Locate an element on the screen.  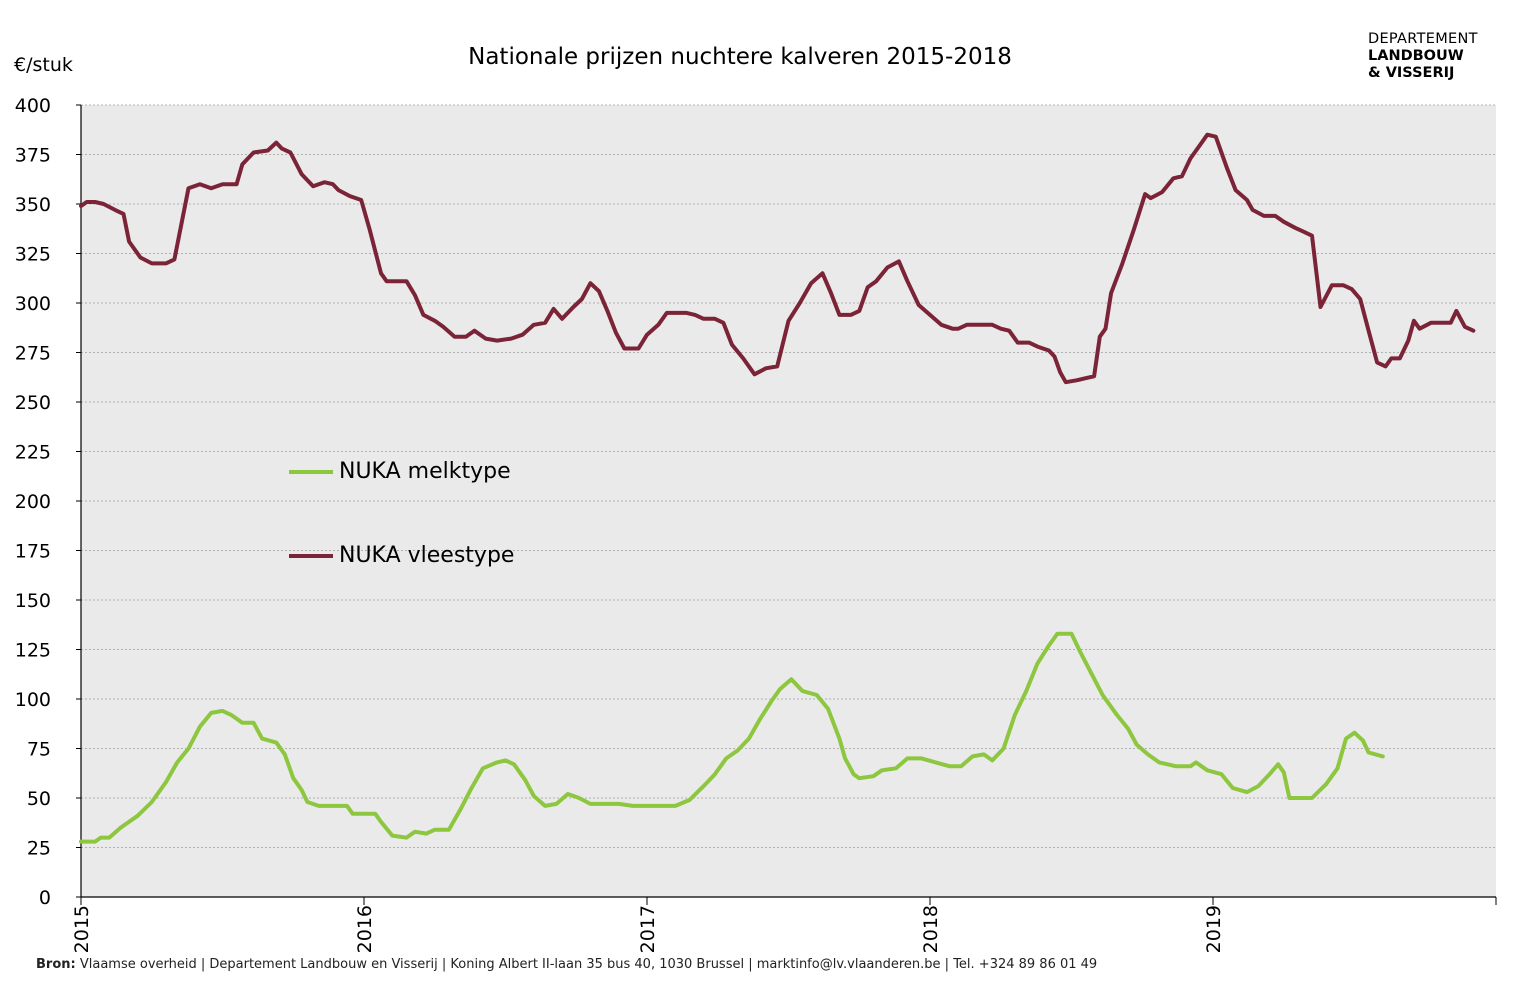
y-tick-label: 150 is located at coordinates (33, 601).